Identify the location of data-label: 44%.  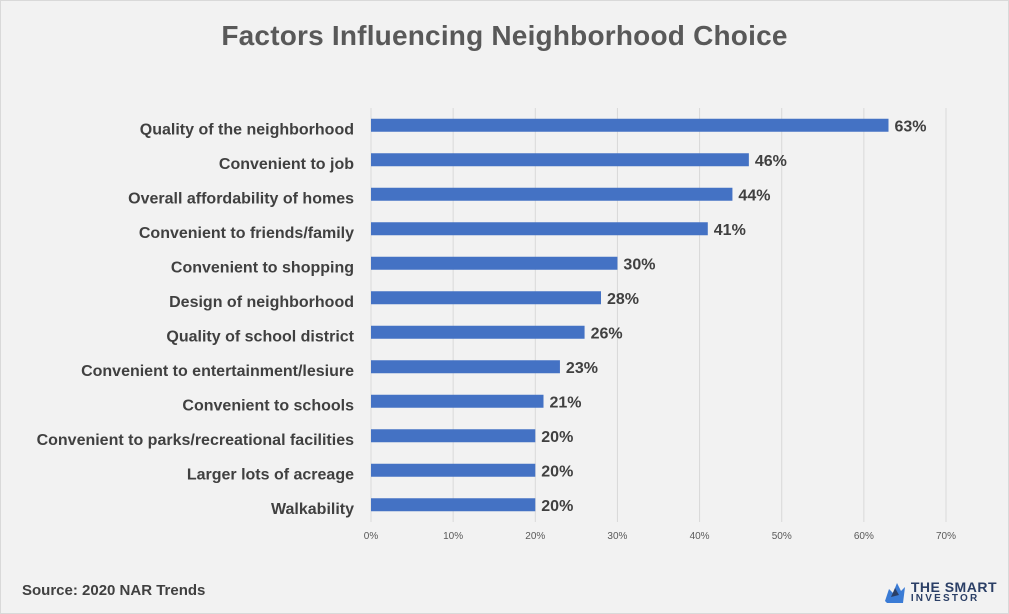
(754, 195).